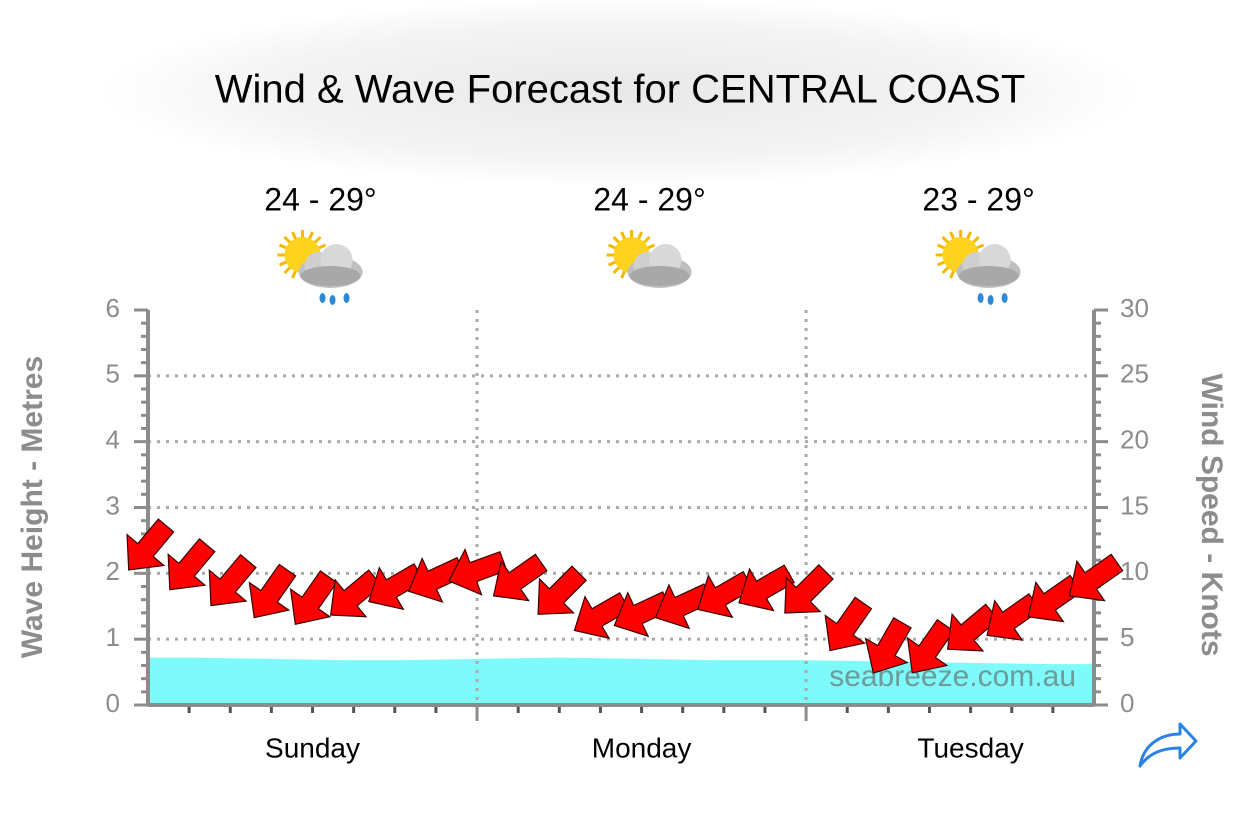 The width and height of the screenshot is (1242, 816). I want to click on day-label: Tuesday, so click(970, 747).